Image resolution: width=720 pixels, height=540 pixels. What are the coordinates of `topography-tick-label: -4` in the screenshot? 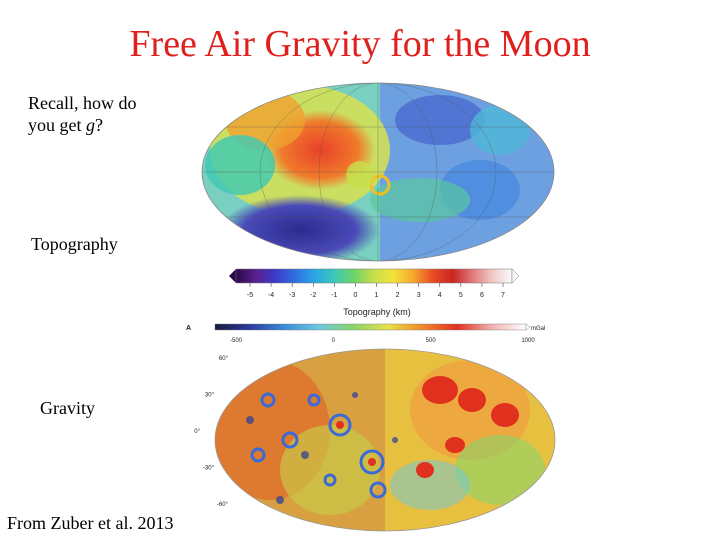 It's located at (271, 295).